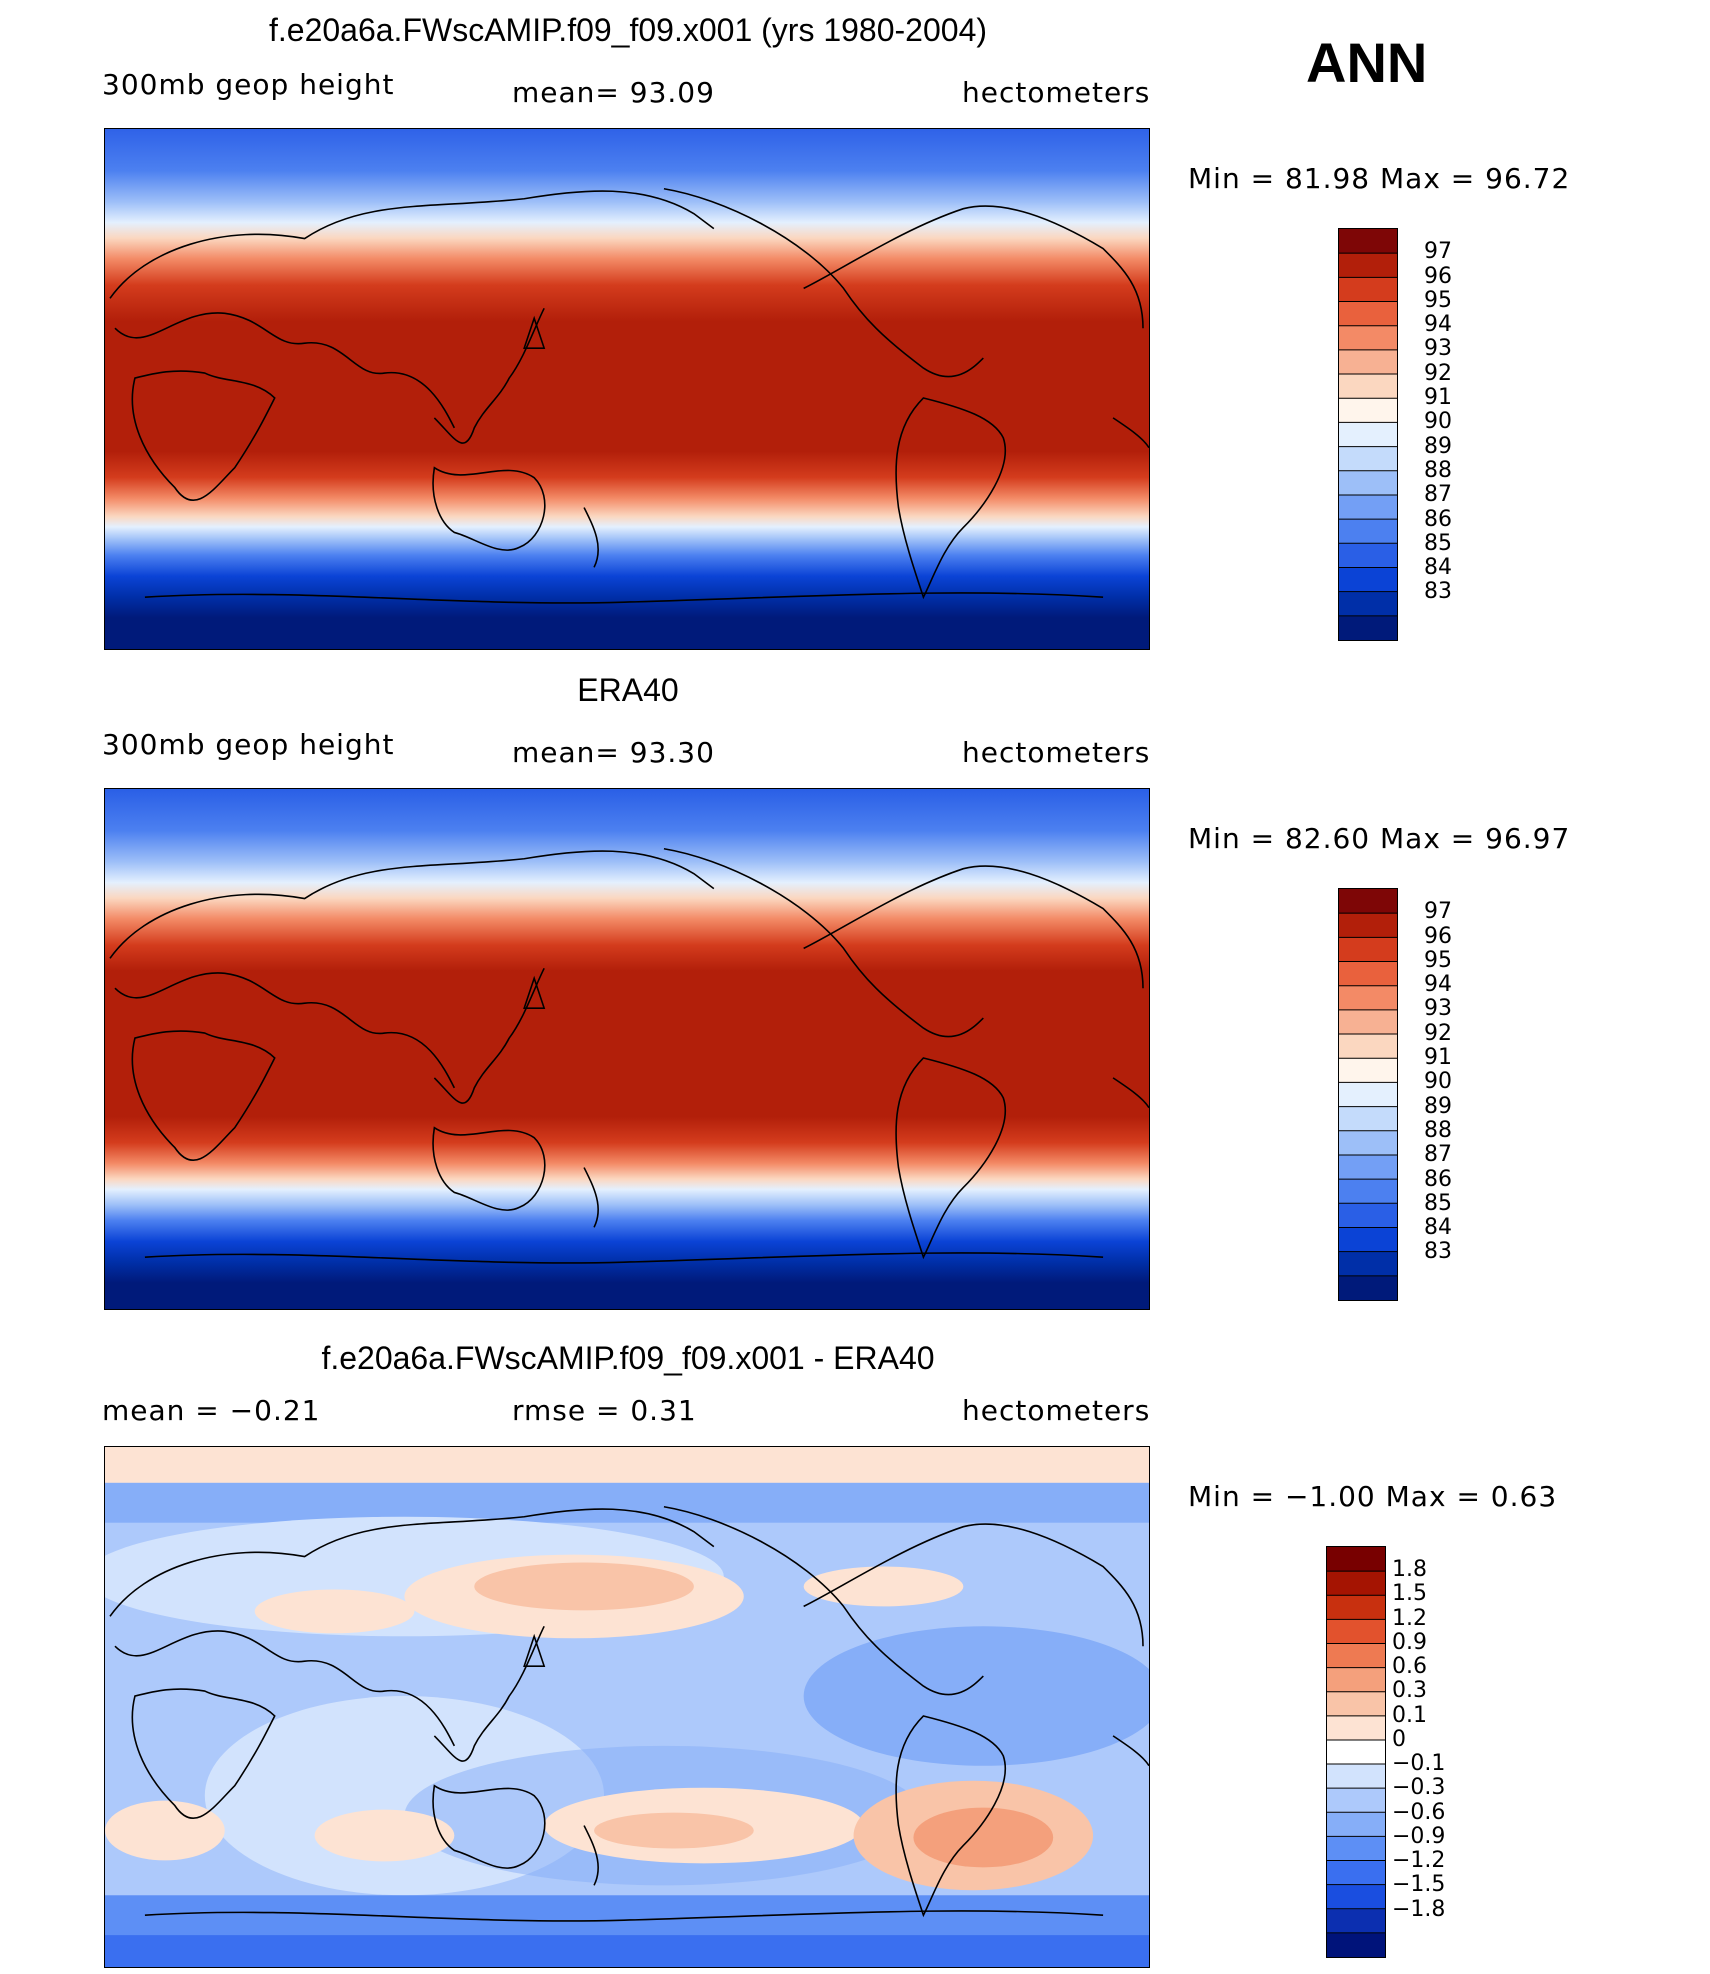 The width and height of the screenshot is (1710, 1974). Describe the element at coordinates (629, 1055) in the screenshot. I see `panel-2-coastlines` at that location.